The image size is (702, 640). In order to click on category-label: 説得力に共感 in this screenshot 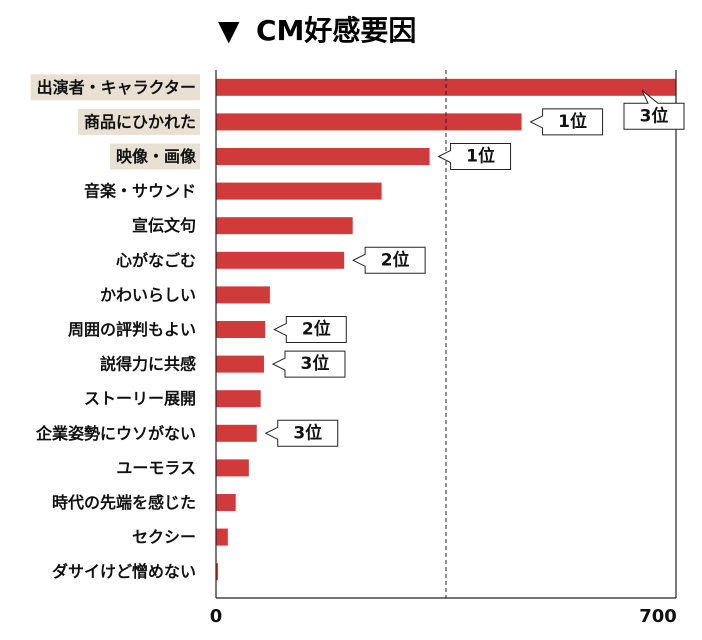, I will do `click(148, 364)`.